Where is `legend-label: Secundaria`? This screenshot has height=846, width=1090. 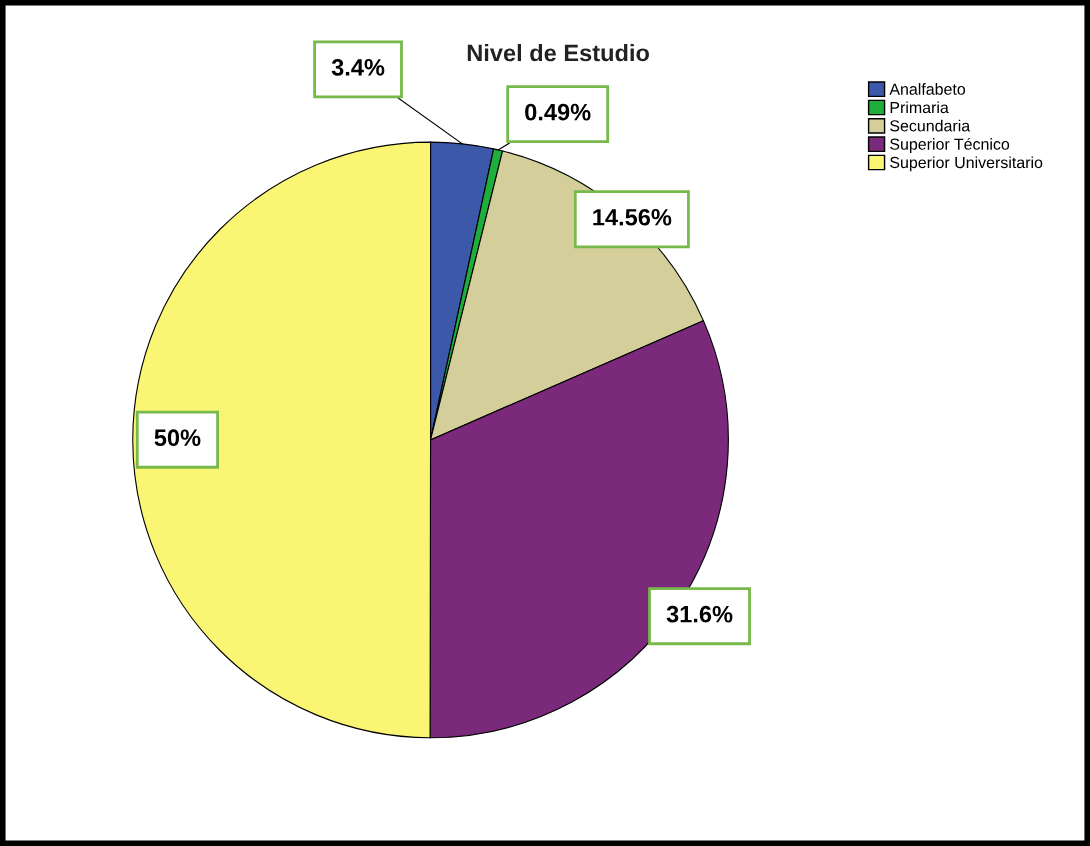
legend-label: Secundaria is located at coordinates (930, 125).